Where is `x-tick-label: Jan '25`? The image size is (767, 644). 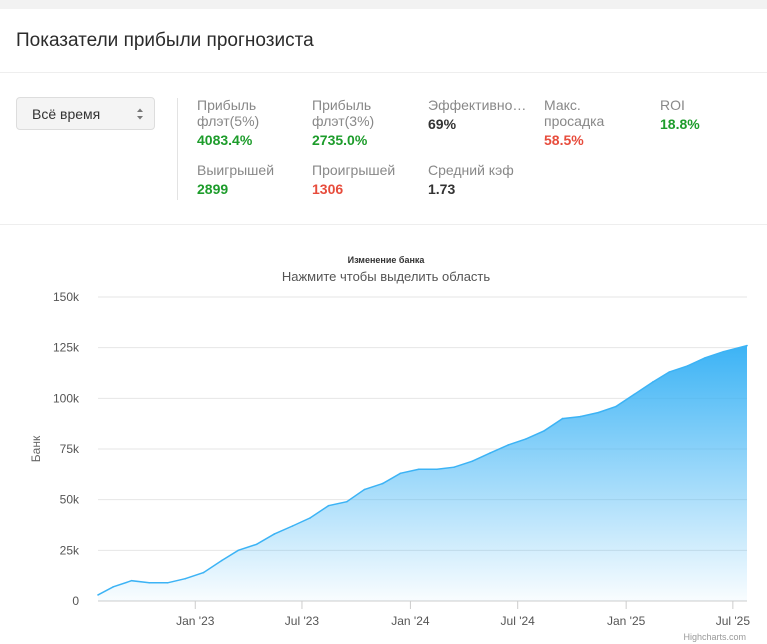 x-tick-label: Jan '25 is located at coordinates (626, 621).